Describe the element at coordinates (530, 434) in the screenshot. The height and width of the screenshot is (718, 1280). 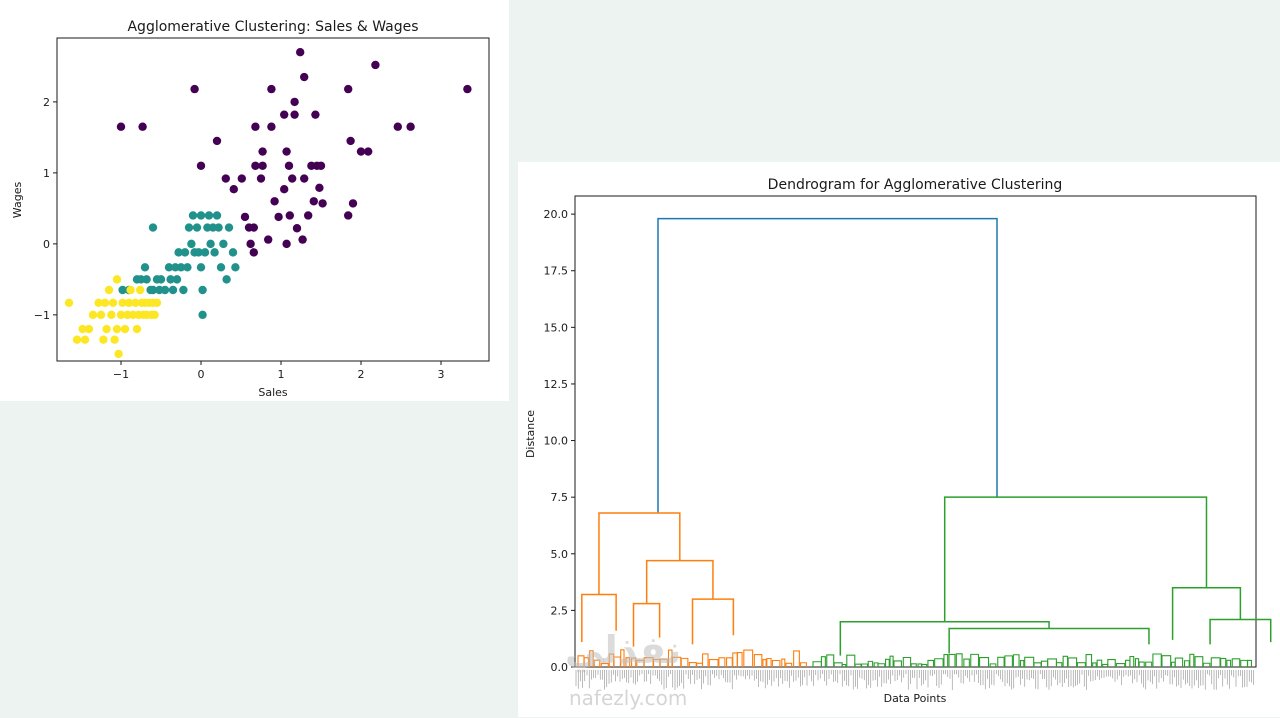
I see `dendrogram-y-axis-label: Distance` at that location.